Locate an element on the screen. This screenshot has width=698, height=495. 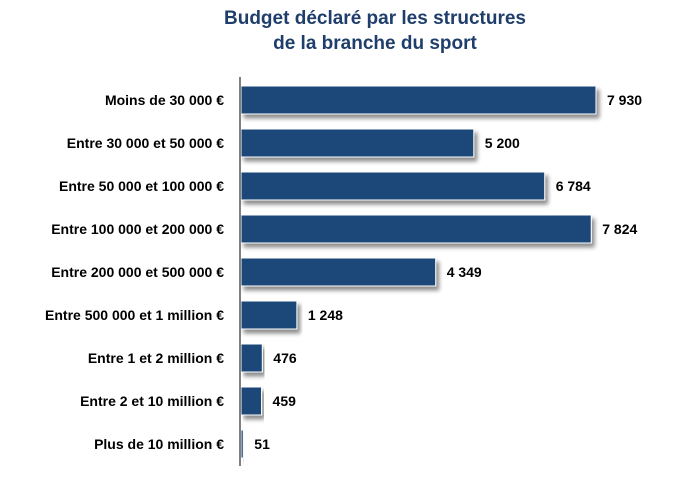
data-label: 5 200 is located at coordinates (502, 143).